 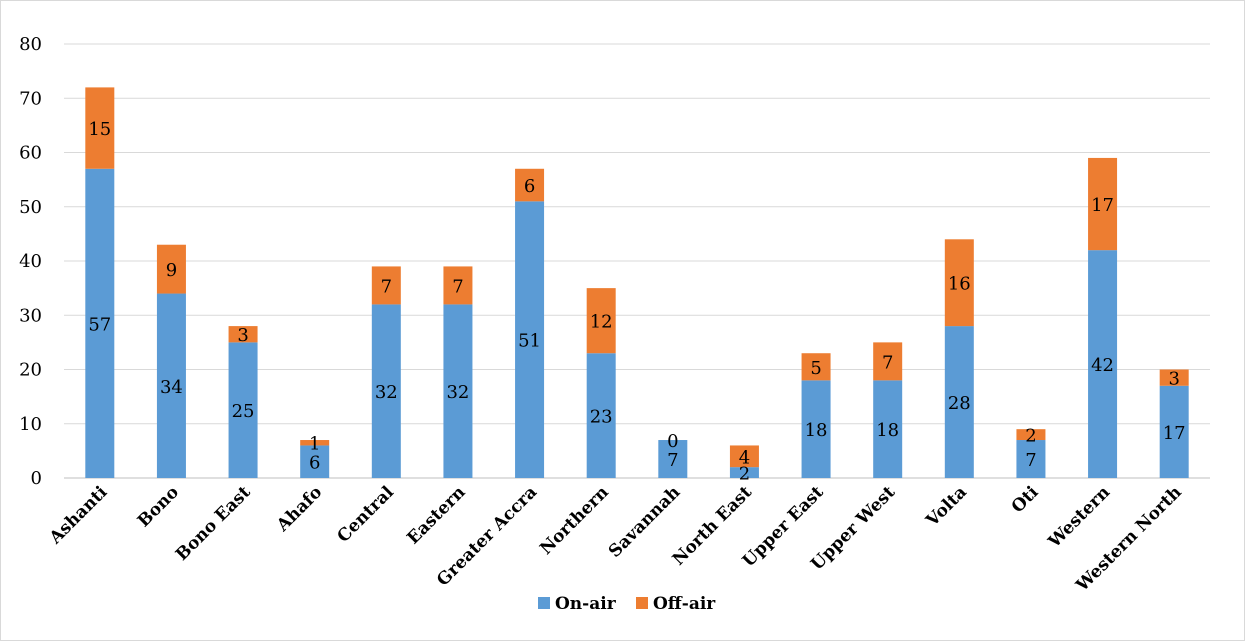 I want to click on data-label-off-air: 2, so click(x=1030, y=436).